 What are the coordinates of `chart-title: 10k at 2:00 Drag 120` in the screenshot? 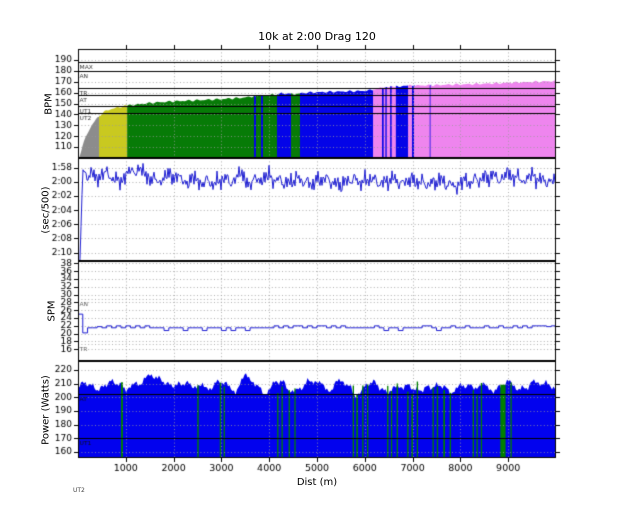 It's located at (317, 36).